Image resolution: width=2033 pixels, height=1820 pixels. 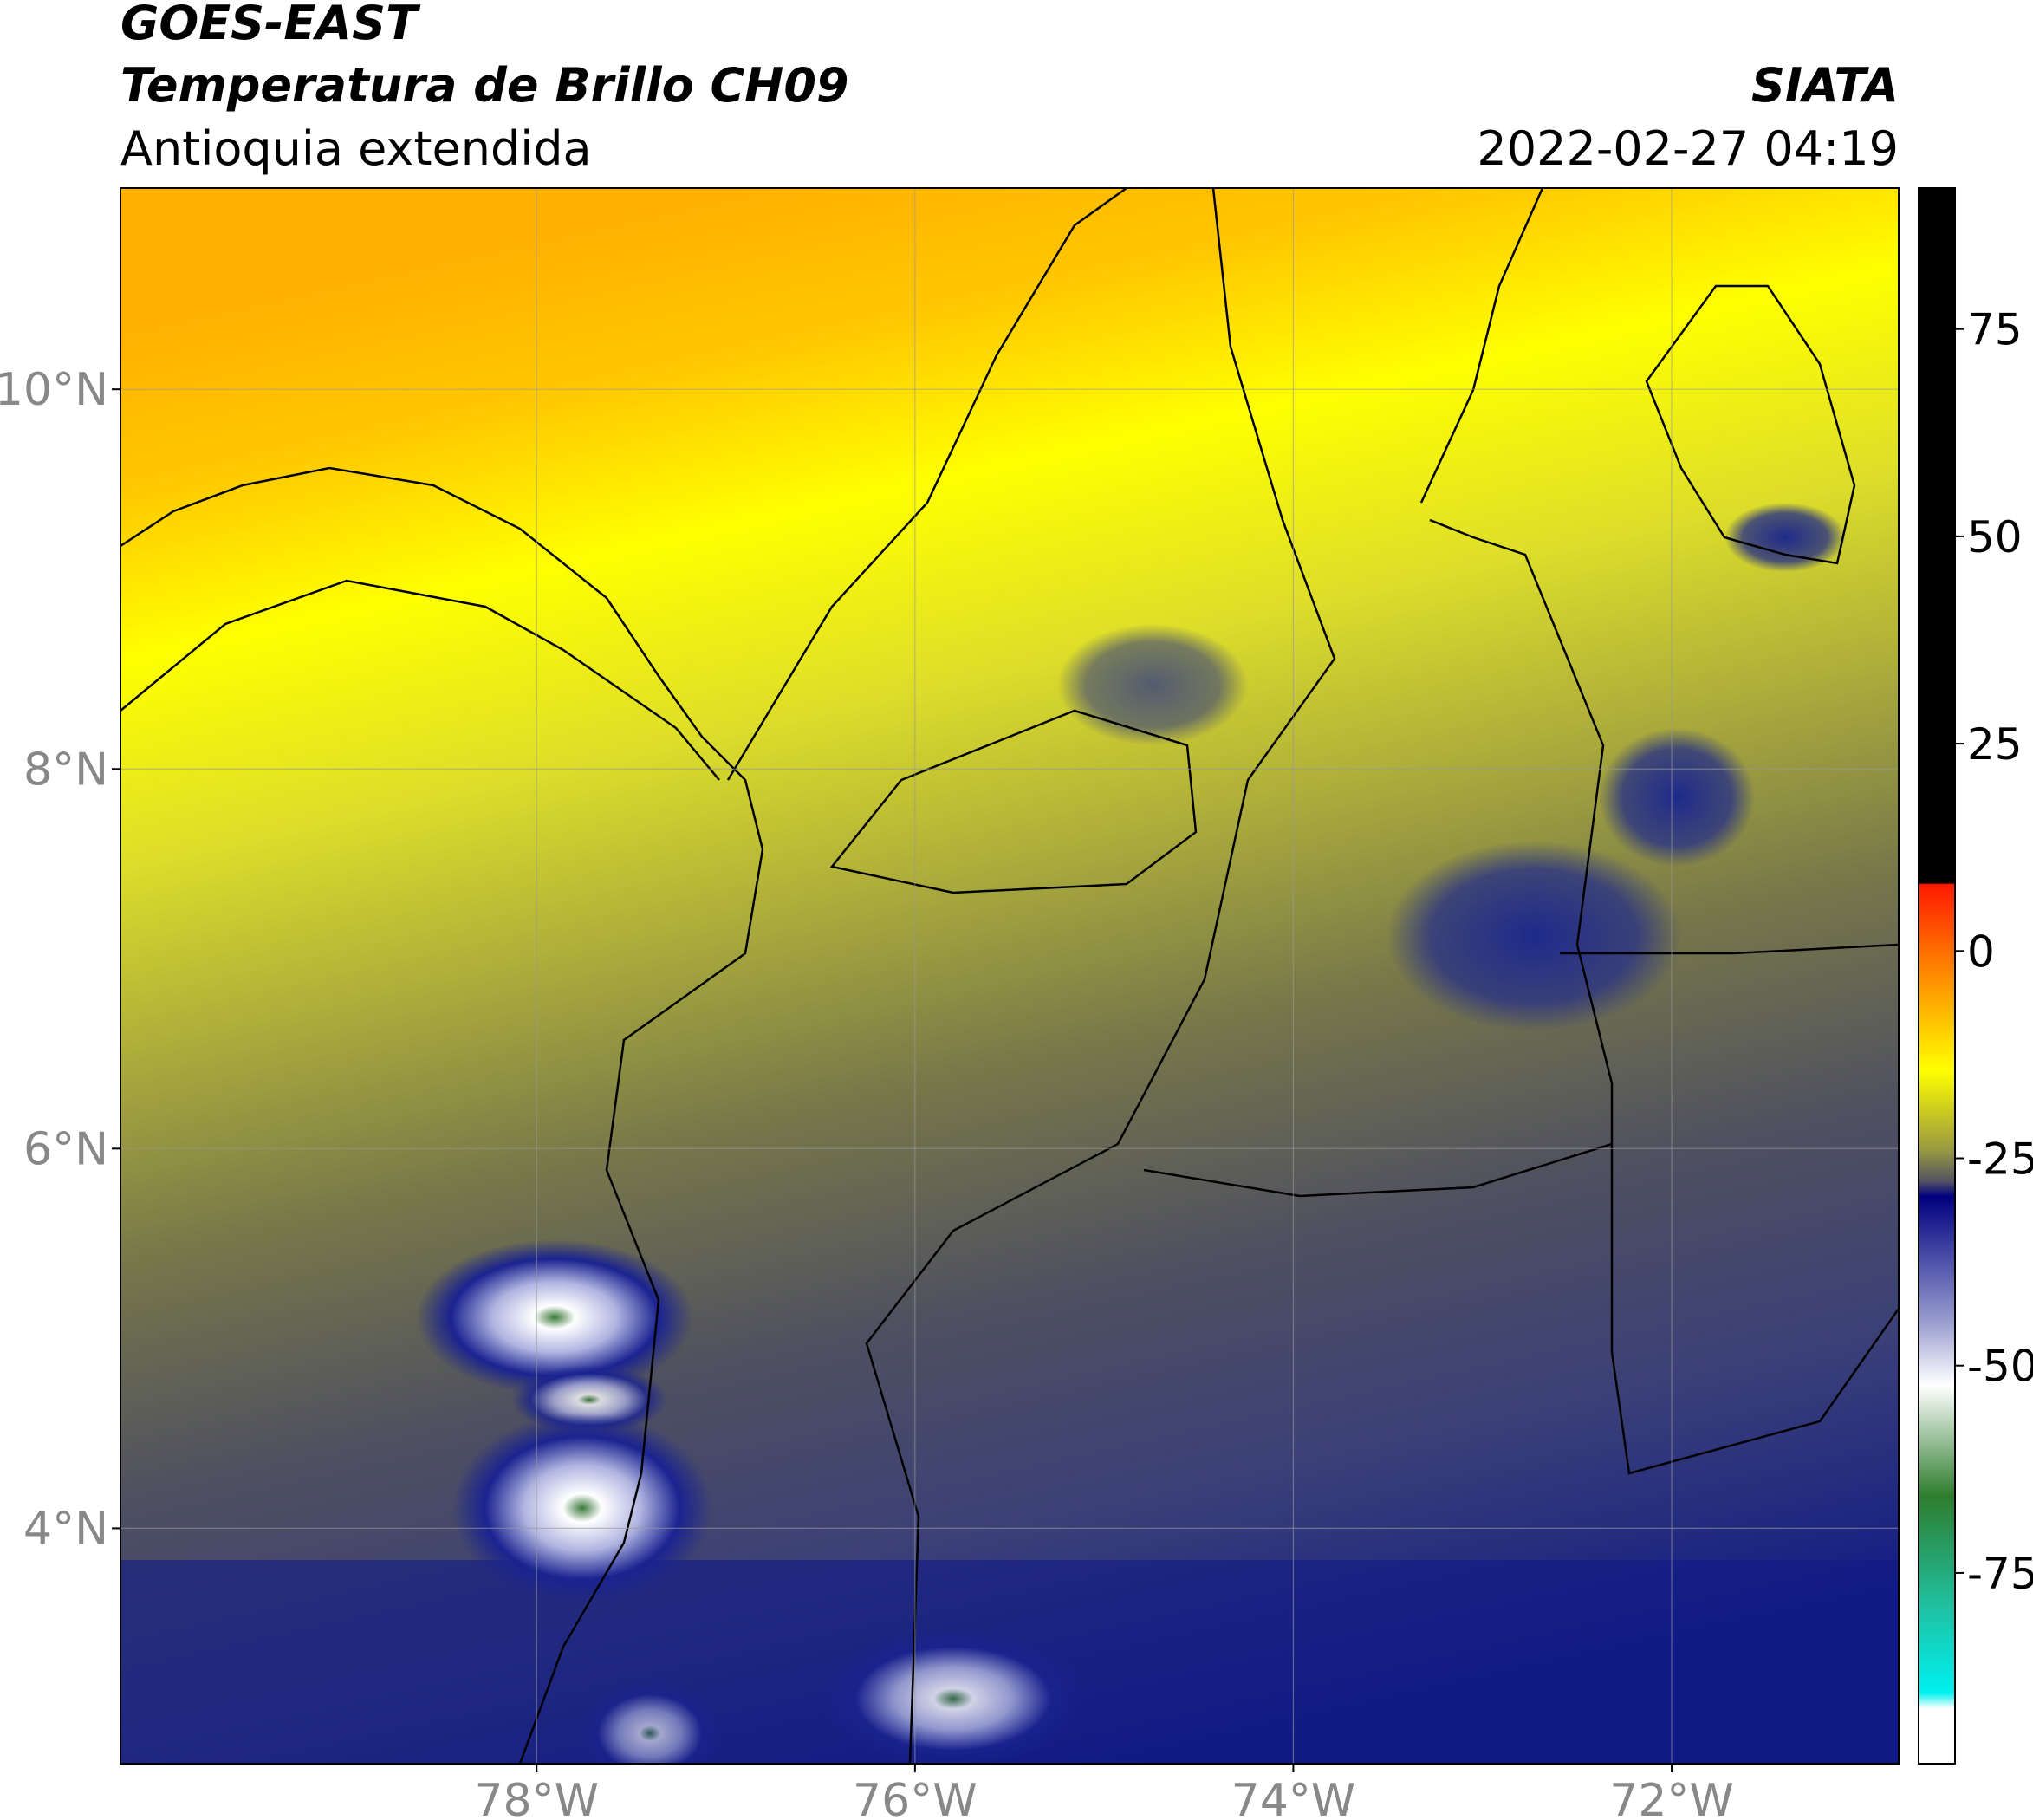 I want to click on x-tick-label: 76°W, so click(x=915, y=1797).